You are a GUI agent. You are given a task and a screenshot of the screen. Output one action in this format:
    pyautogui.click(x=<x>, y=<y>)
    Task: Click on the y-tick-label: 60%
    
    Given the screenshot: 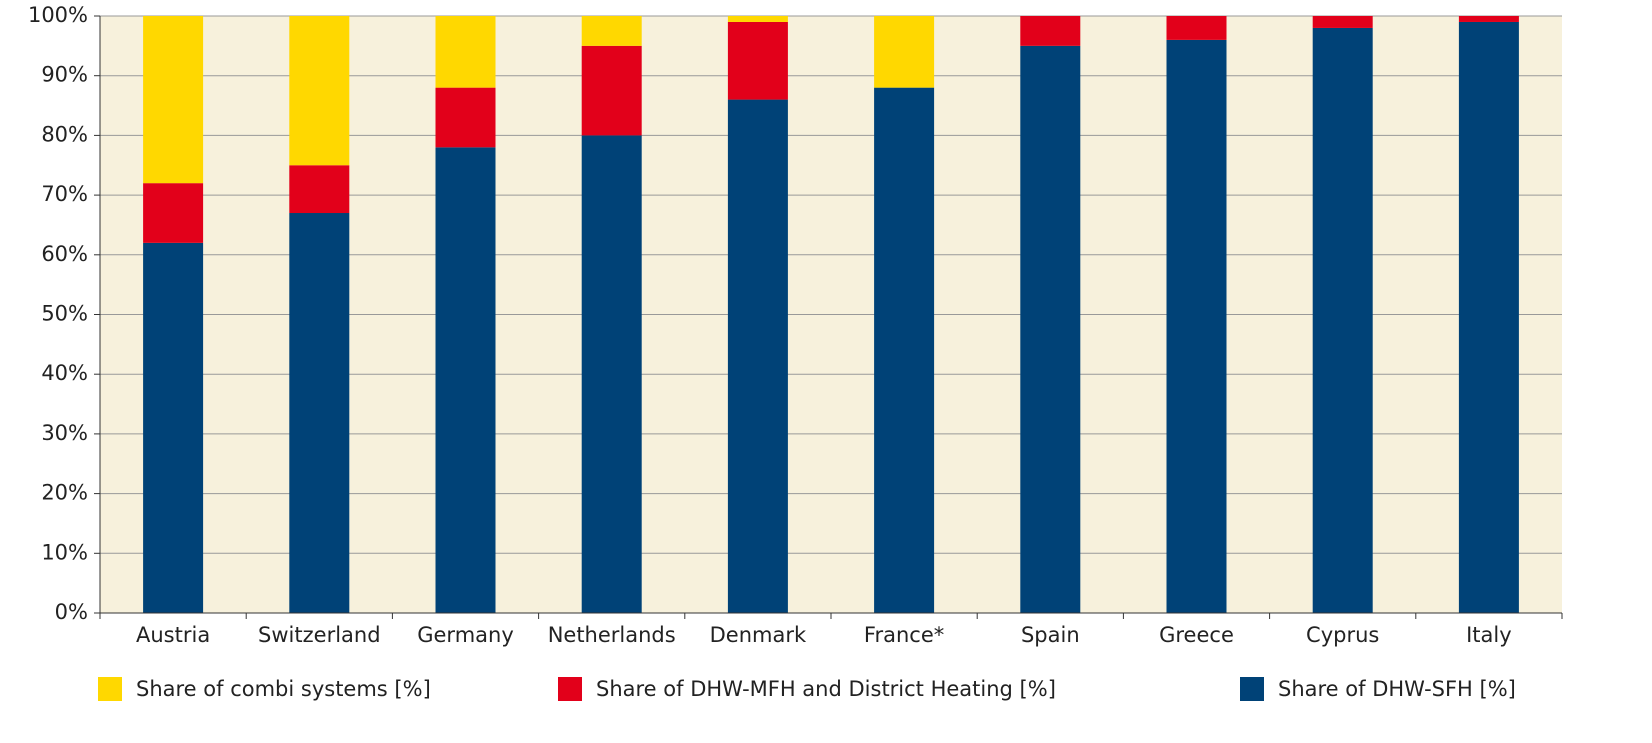 What is the action you would take?
    pyautogui.click(x=64, y=254)
    